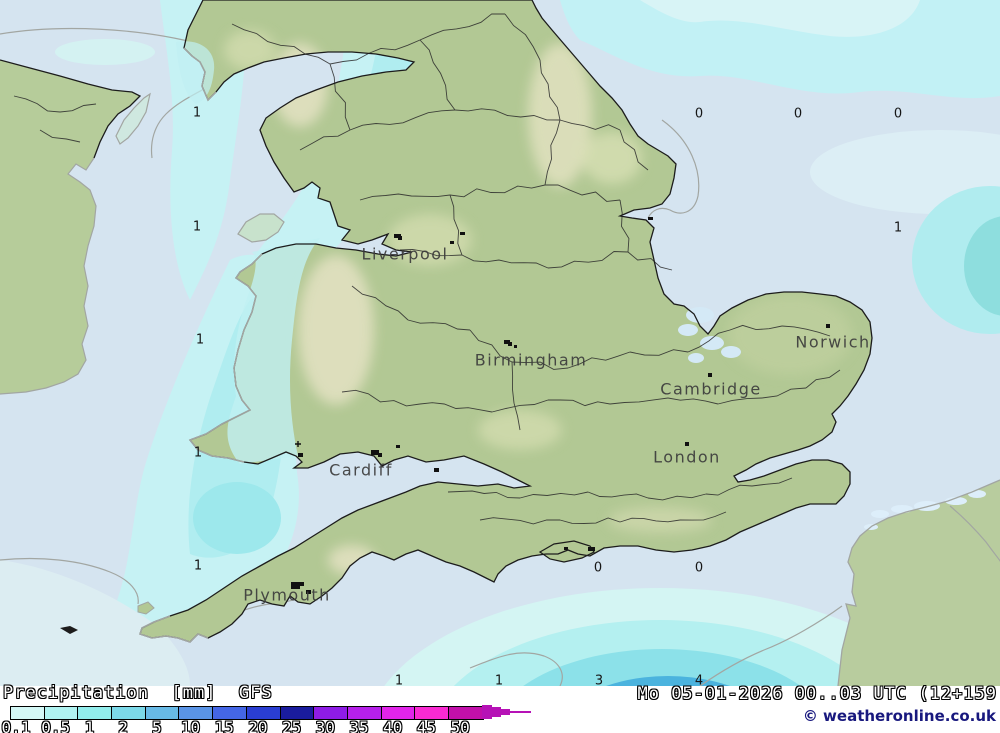  What do you see at coordinates (325, 725) in the screenshot?
I see `legend-tick-label: 30` at bounding box center [325, 725].